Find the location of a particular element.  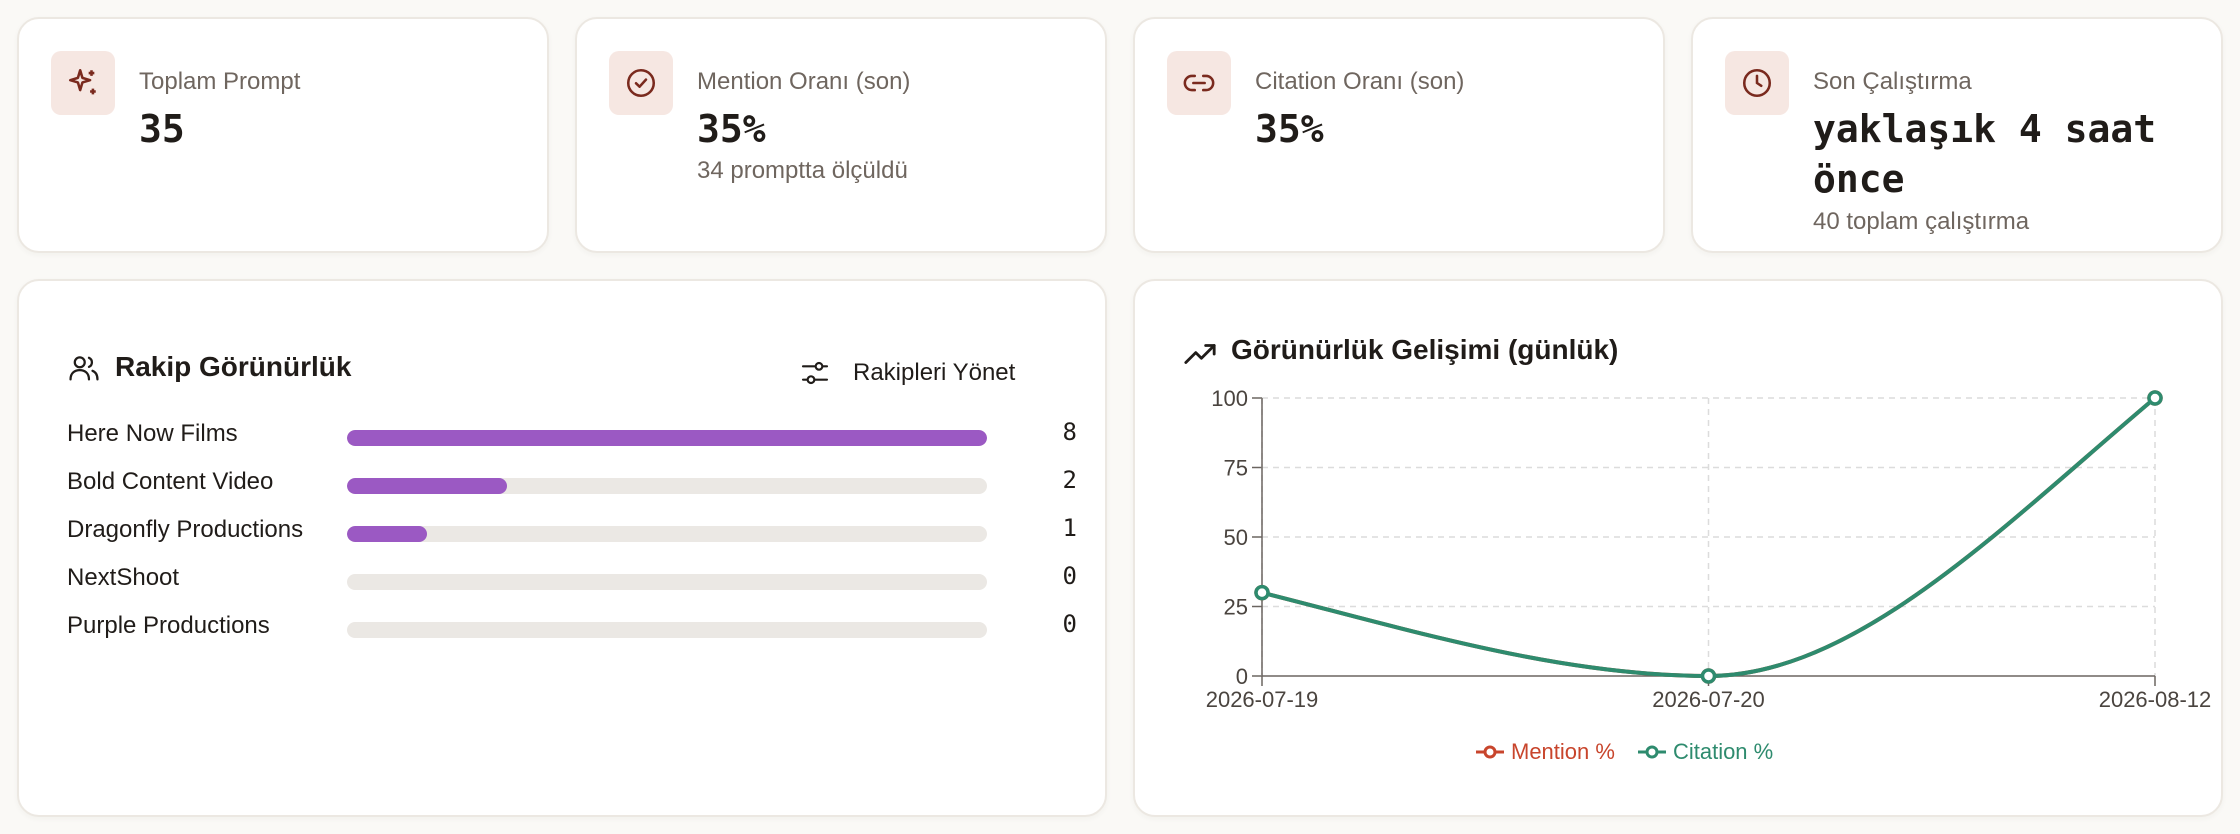

competitor-count: 1 is located at coordinates (1069, 528).